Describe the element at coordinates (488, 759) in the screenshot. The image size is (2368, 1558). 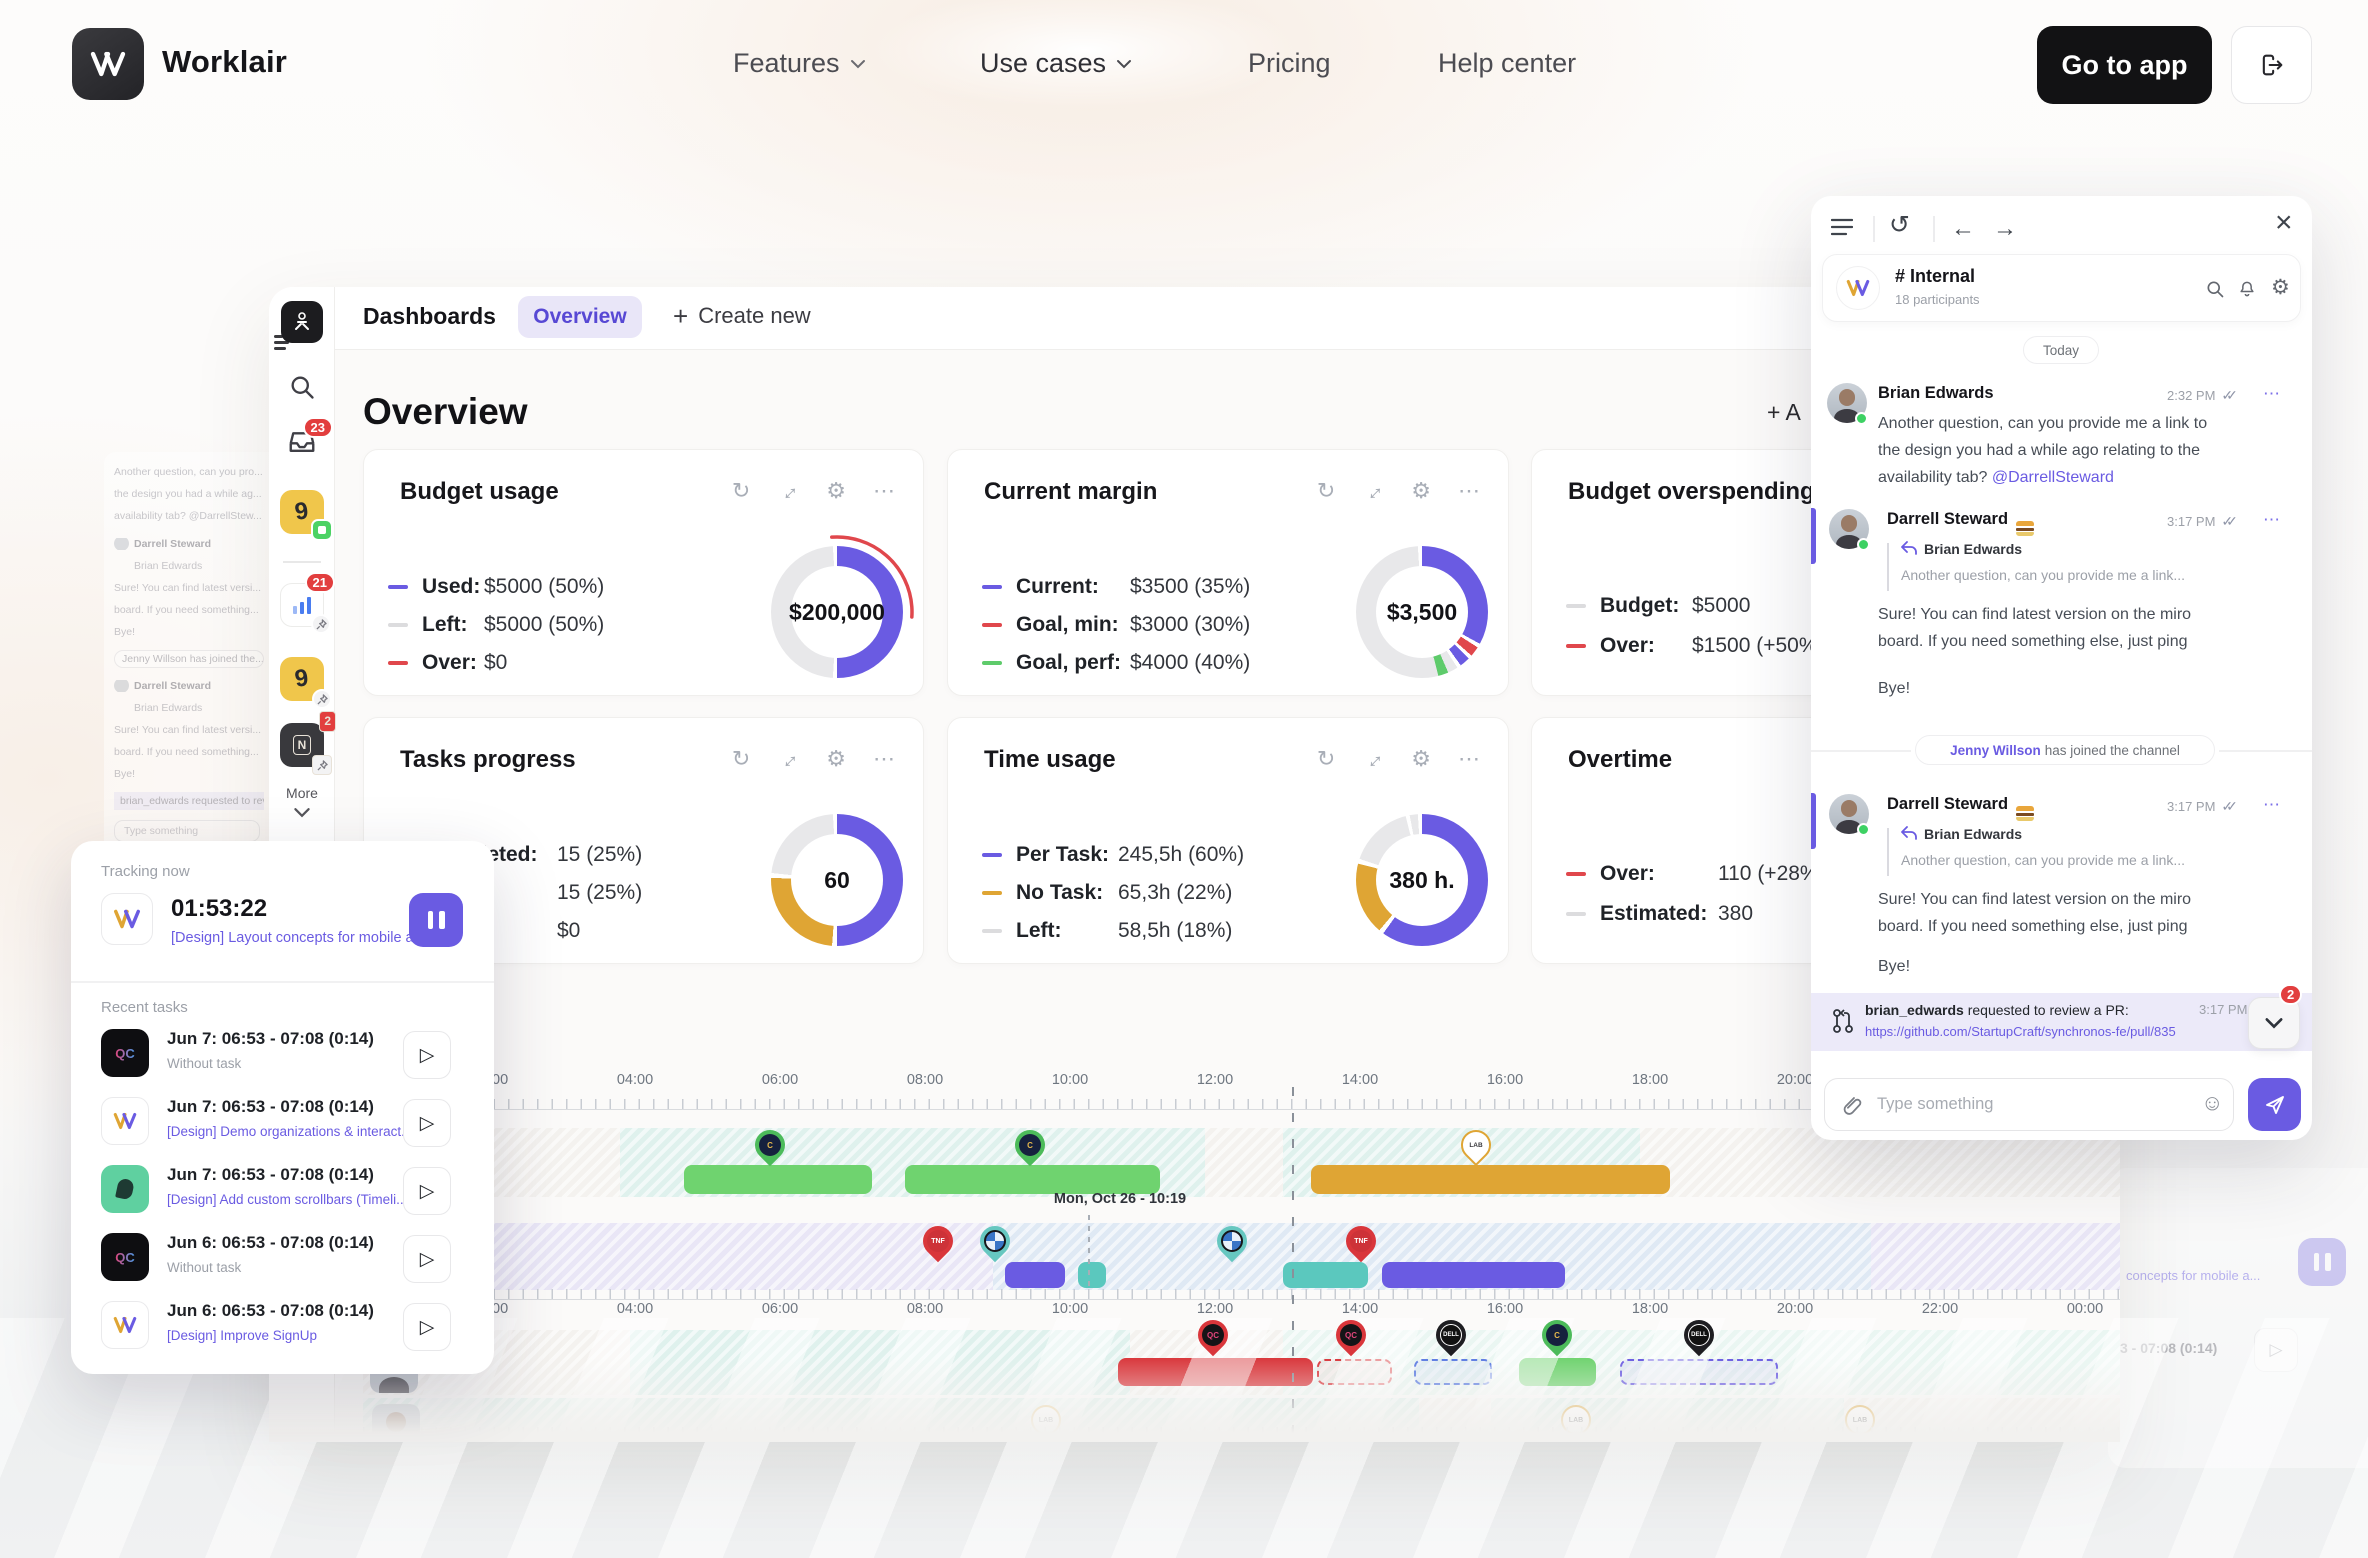
I see `card-title: Tasks progress` at that location.